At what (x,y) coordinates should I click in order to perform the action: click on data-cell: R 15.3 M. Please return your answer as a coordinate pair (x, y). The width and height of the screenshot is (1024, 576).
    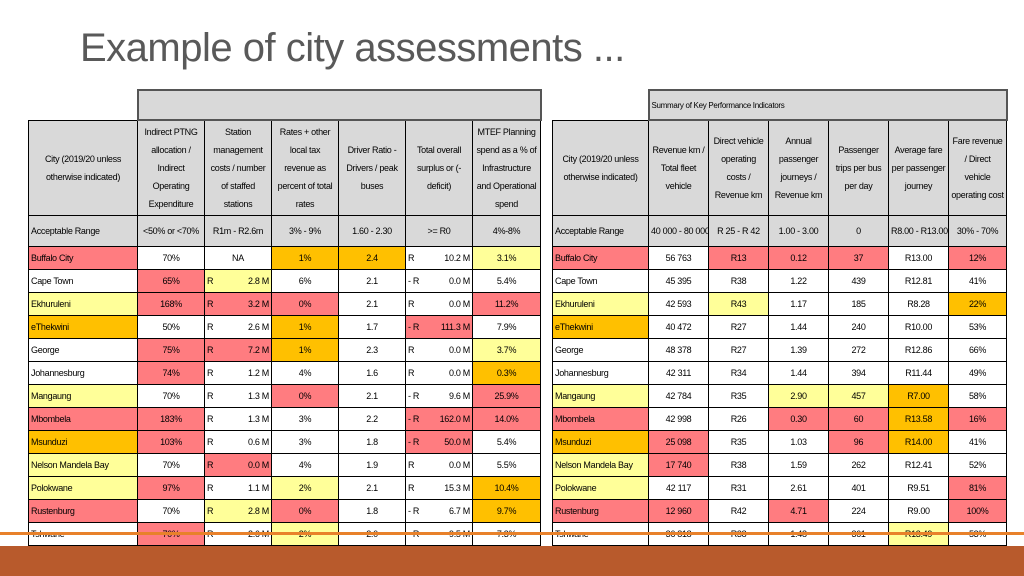
    Looking at the image, I should click on (439, 487).